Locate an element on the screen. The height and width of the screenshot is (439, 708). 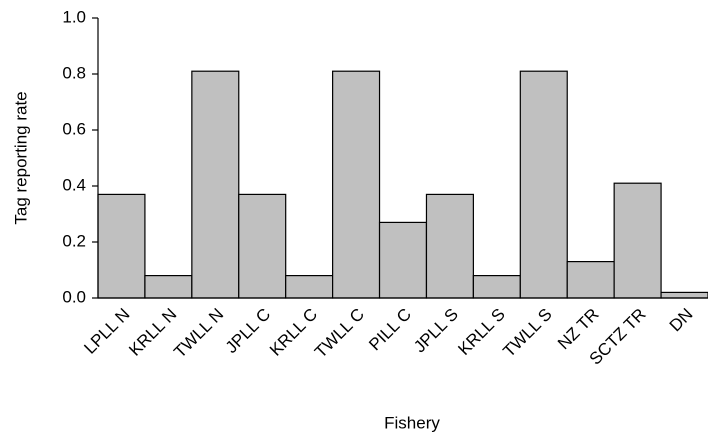
y-tick-label: 0.4 is located at coordinates (74, 184).